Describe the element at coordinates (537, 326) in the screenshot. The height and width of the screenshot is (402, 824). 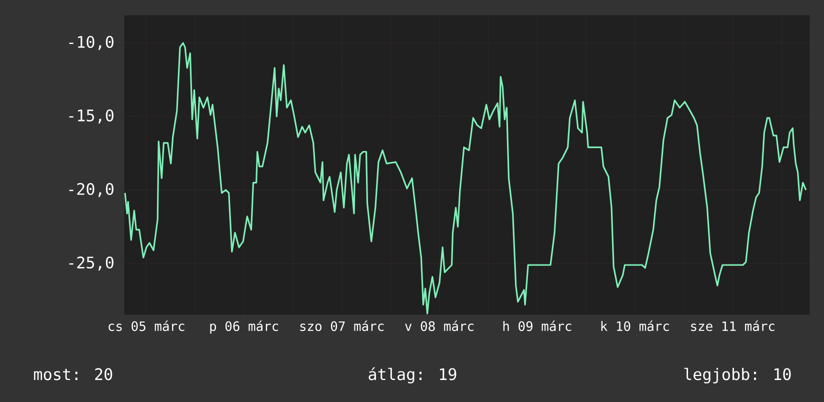
I see `x-tick-label: h 09 márc` at that location.